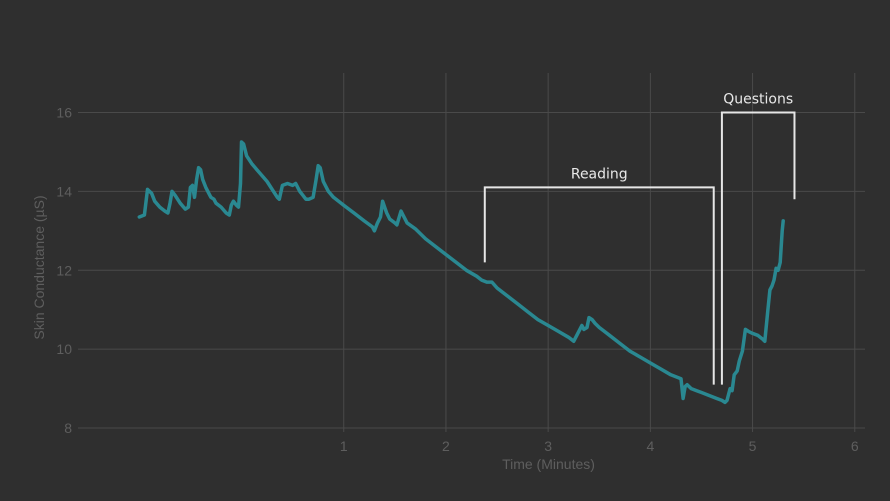 This screenshot has width=890, height=501. I want to click on y-tick-label: 8, so click(68, 428).